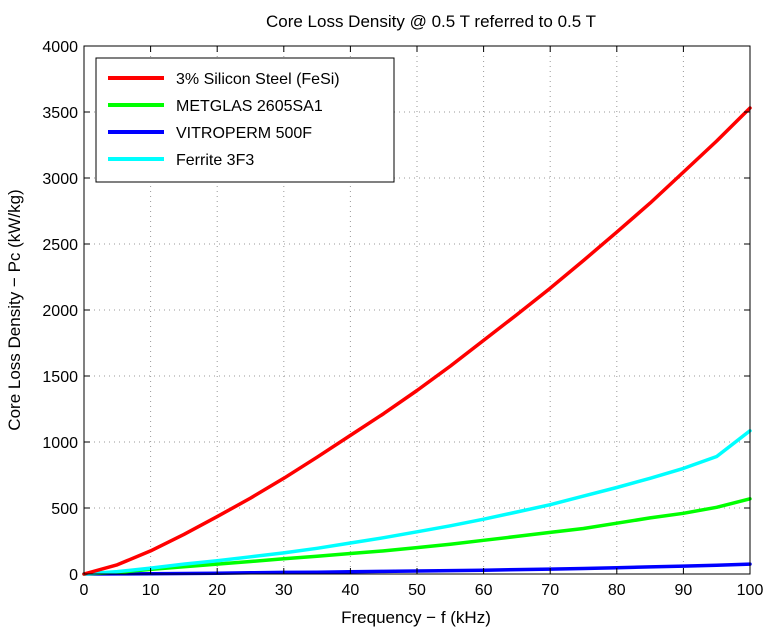 The width and height of the screenshot is (781, 638). What do you see at coordinates (284, 590) in the screenshot?
I see `x-tick-label: 30` at bounding box center [284, 590].